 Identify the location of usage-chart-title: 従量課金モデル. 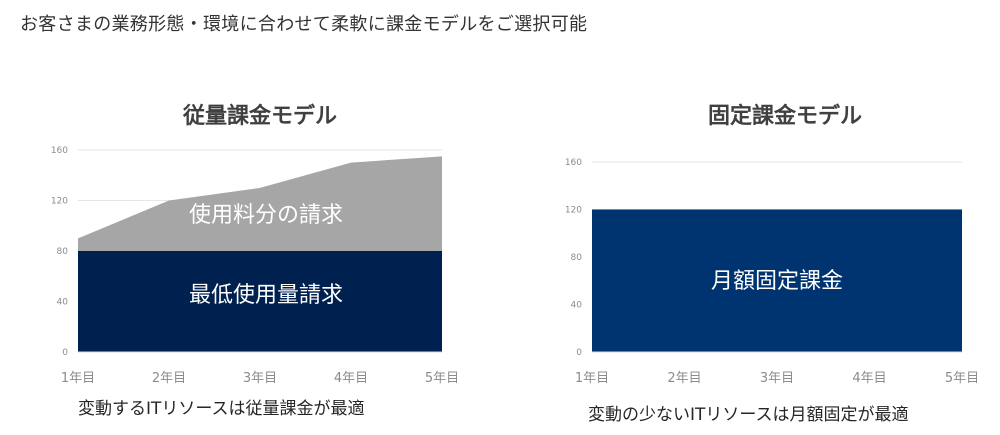
(259, 116).